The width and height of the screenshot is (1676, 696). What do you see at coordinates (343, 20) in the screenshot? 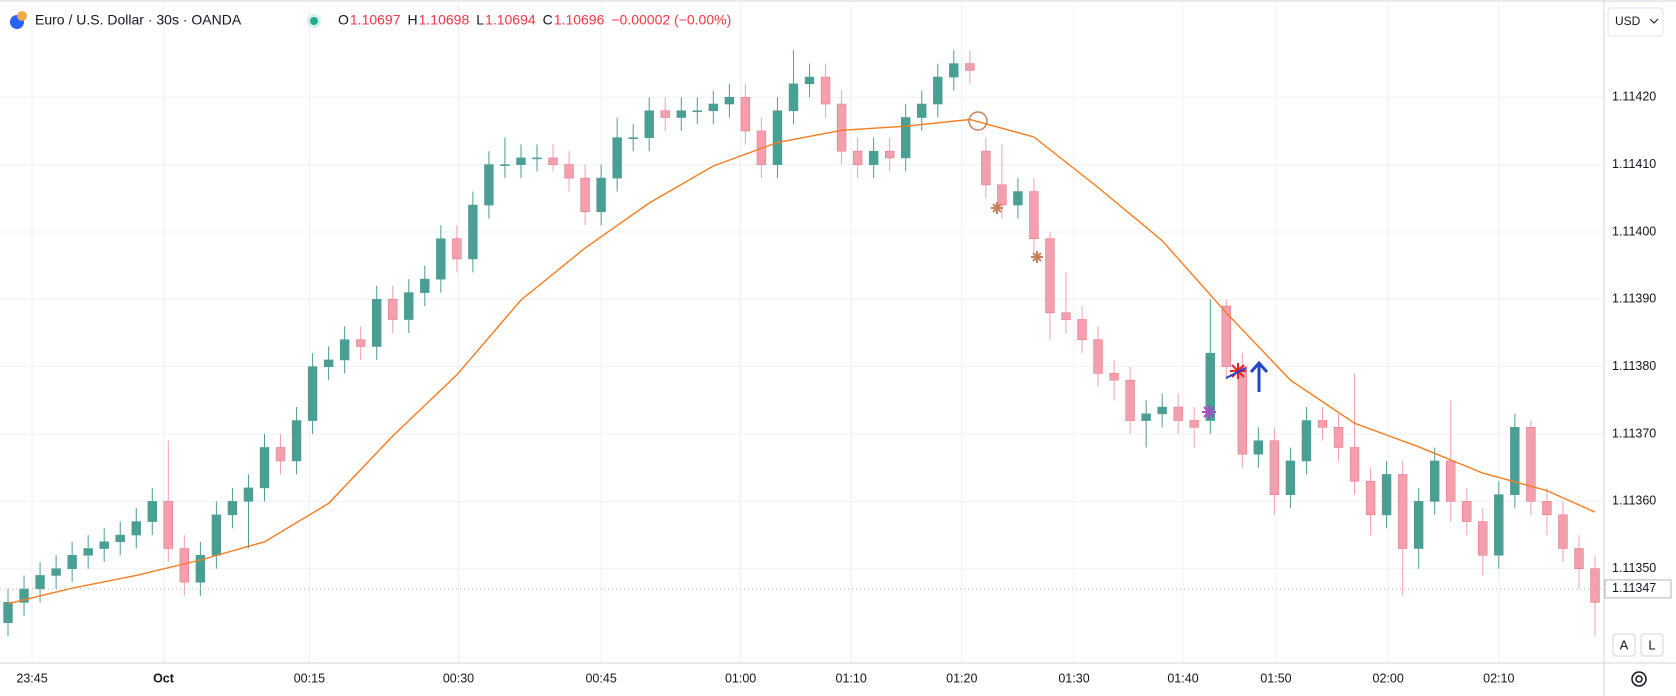
I see `legend-text: O` at bounding box center [343, 20].